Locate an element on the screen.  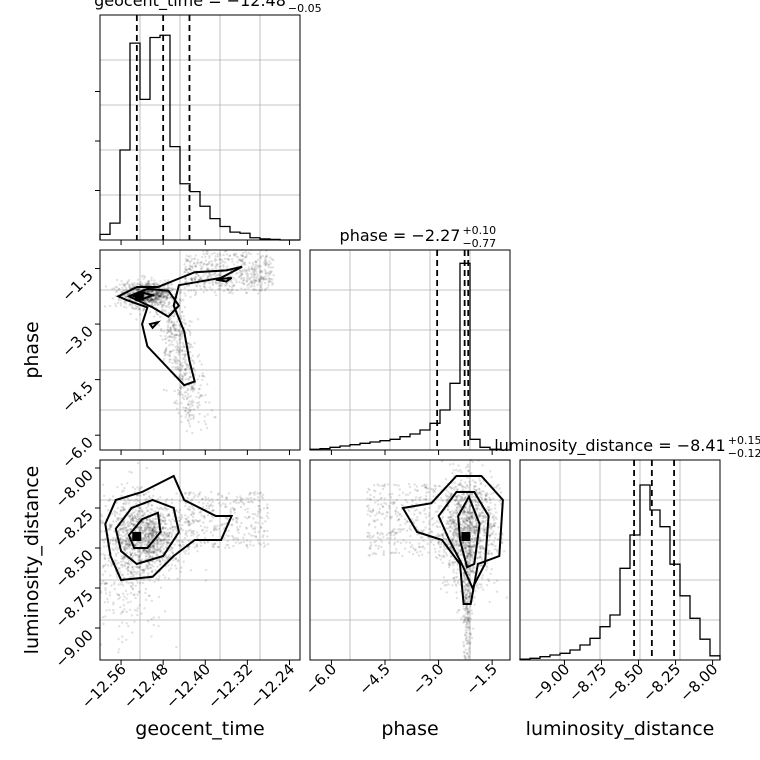
geocent-lumdist-grid is located at coordinates (200, 560).